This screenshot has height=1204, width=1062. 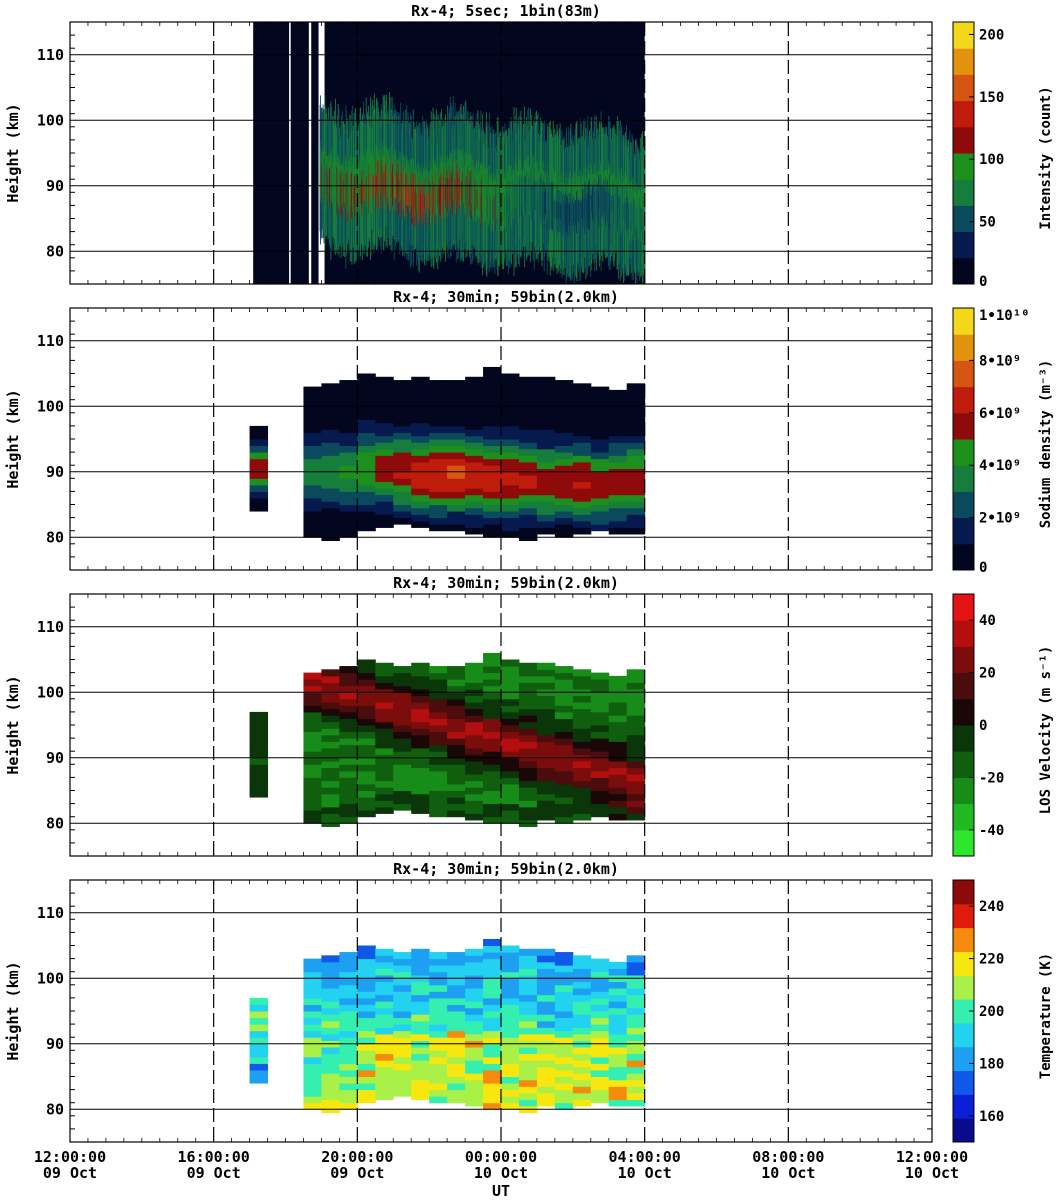 What do you see at coordinates (991, 35) in the screenshot?
I see `colorbar-tick-label: 200` at bounding box center [991, 35].